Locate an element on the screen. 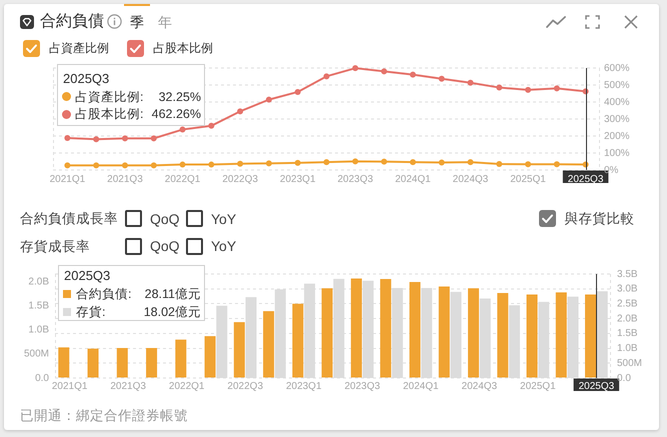  y-tick-label: 500% is located at coordinates (617, 85).